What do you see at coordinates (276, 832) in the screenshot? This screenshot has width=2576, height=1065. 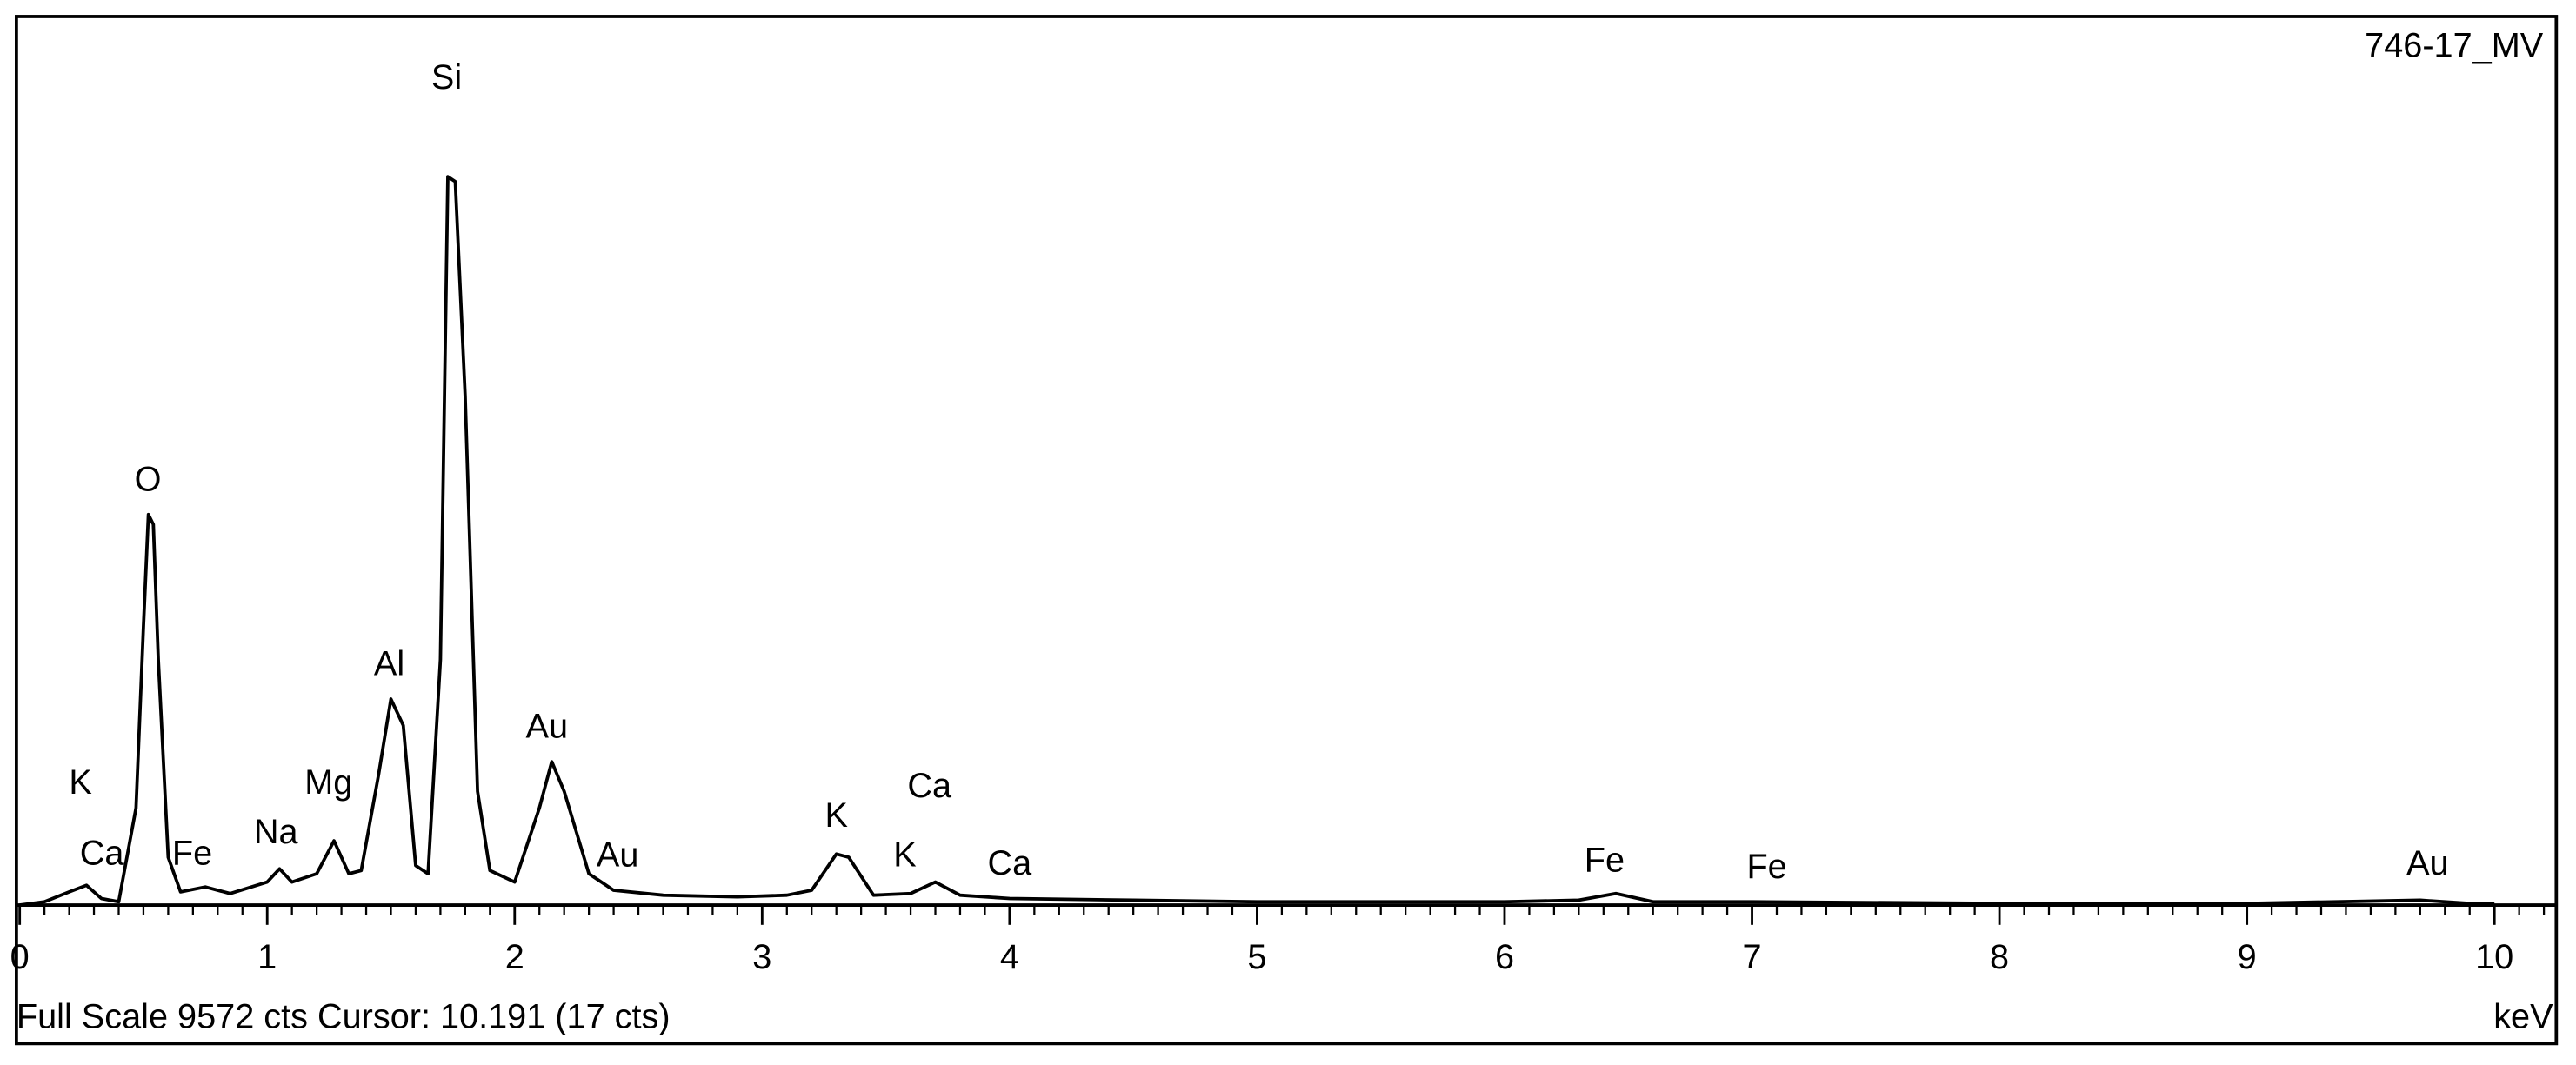 I see `peak-label: Na` at bounding box center [276, 832].